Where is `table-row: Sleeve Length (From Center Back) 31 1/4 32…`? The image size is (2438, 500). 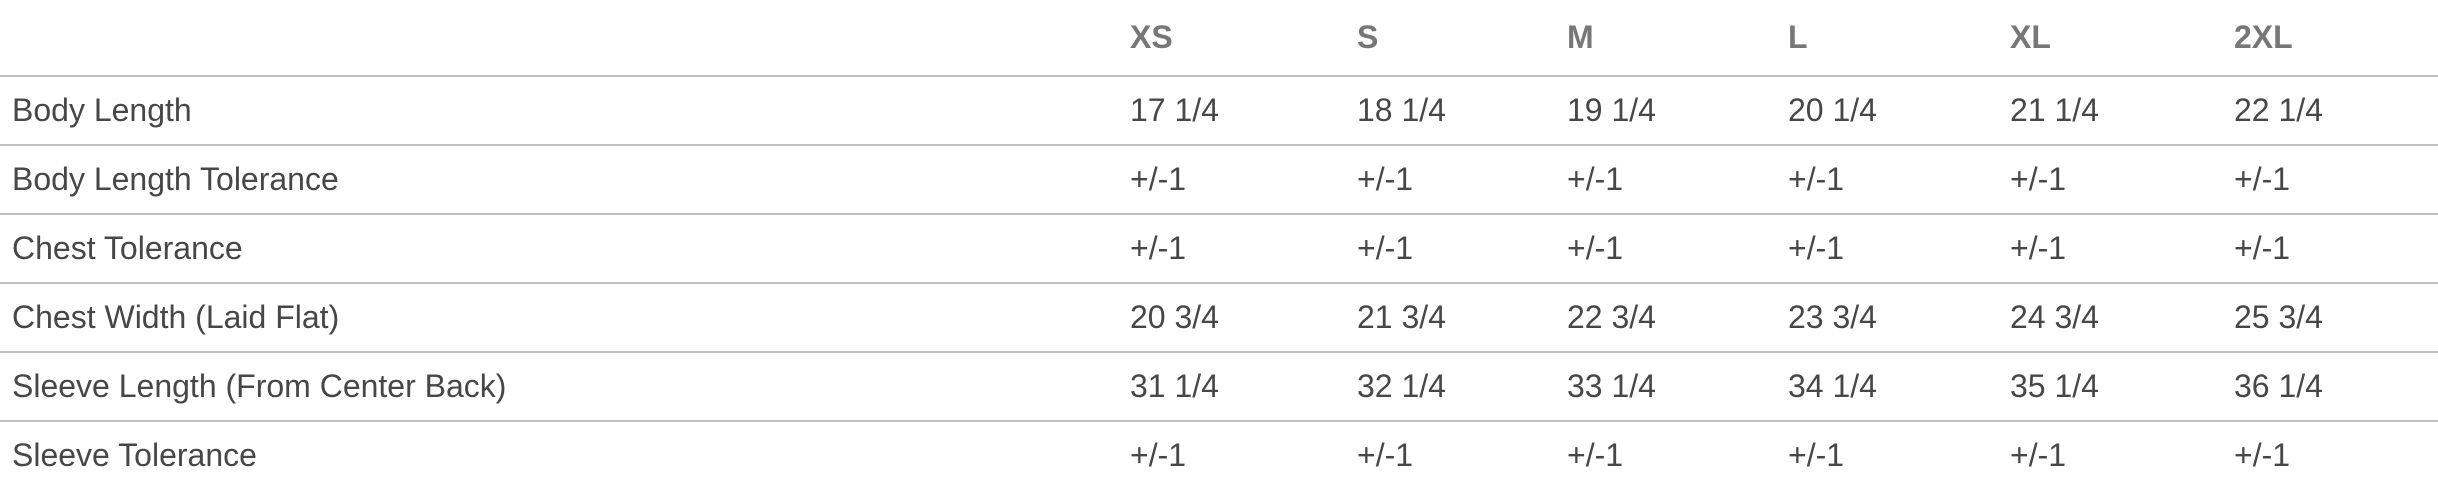
table-row: Sleeve Length (From Center Back) 31 1/4 32… is located at coordinates (1219, 387).